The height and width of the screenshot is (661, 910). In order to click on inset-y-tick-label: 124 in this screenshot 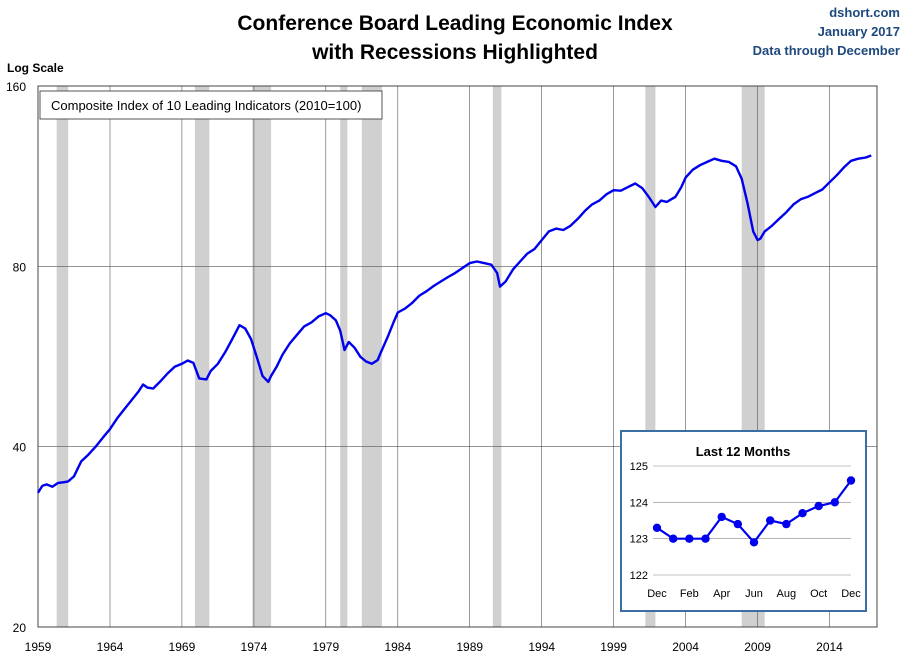, I will do `click(639, 503)`.